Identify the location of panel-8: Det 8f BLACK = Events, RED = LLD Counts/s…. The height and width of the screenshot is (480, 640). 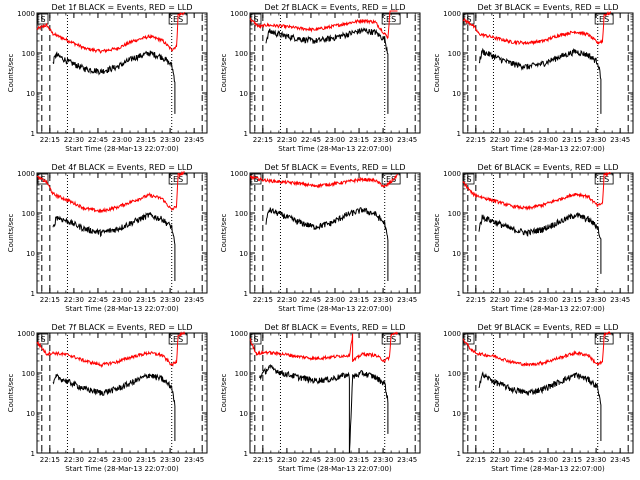
(320, 398).